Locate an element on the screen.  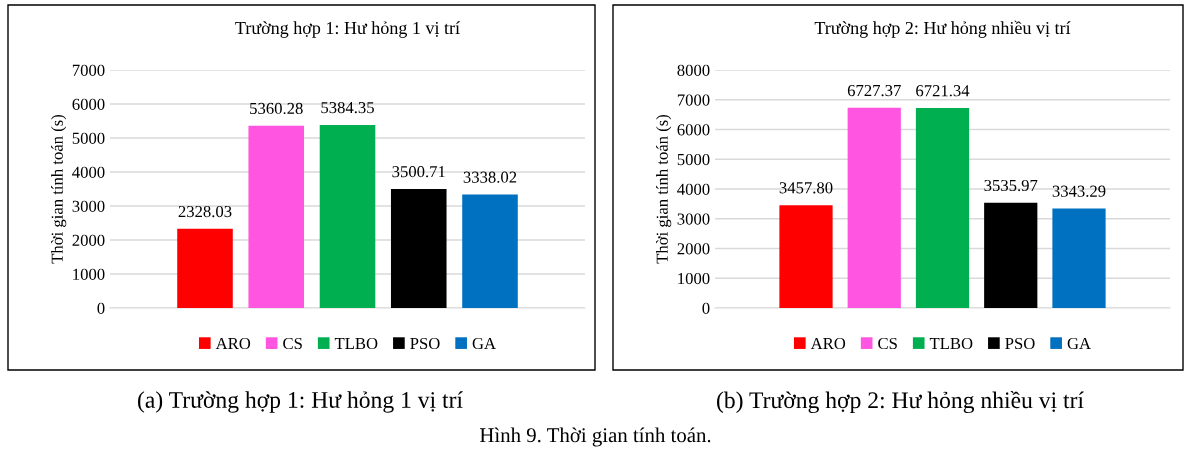
data-label: 3457.80 is located at coordinates (806, 188).